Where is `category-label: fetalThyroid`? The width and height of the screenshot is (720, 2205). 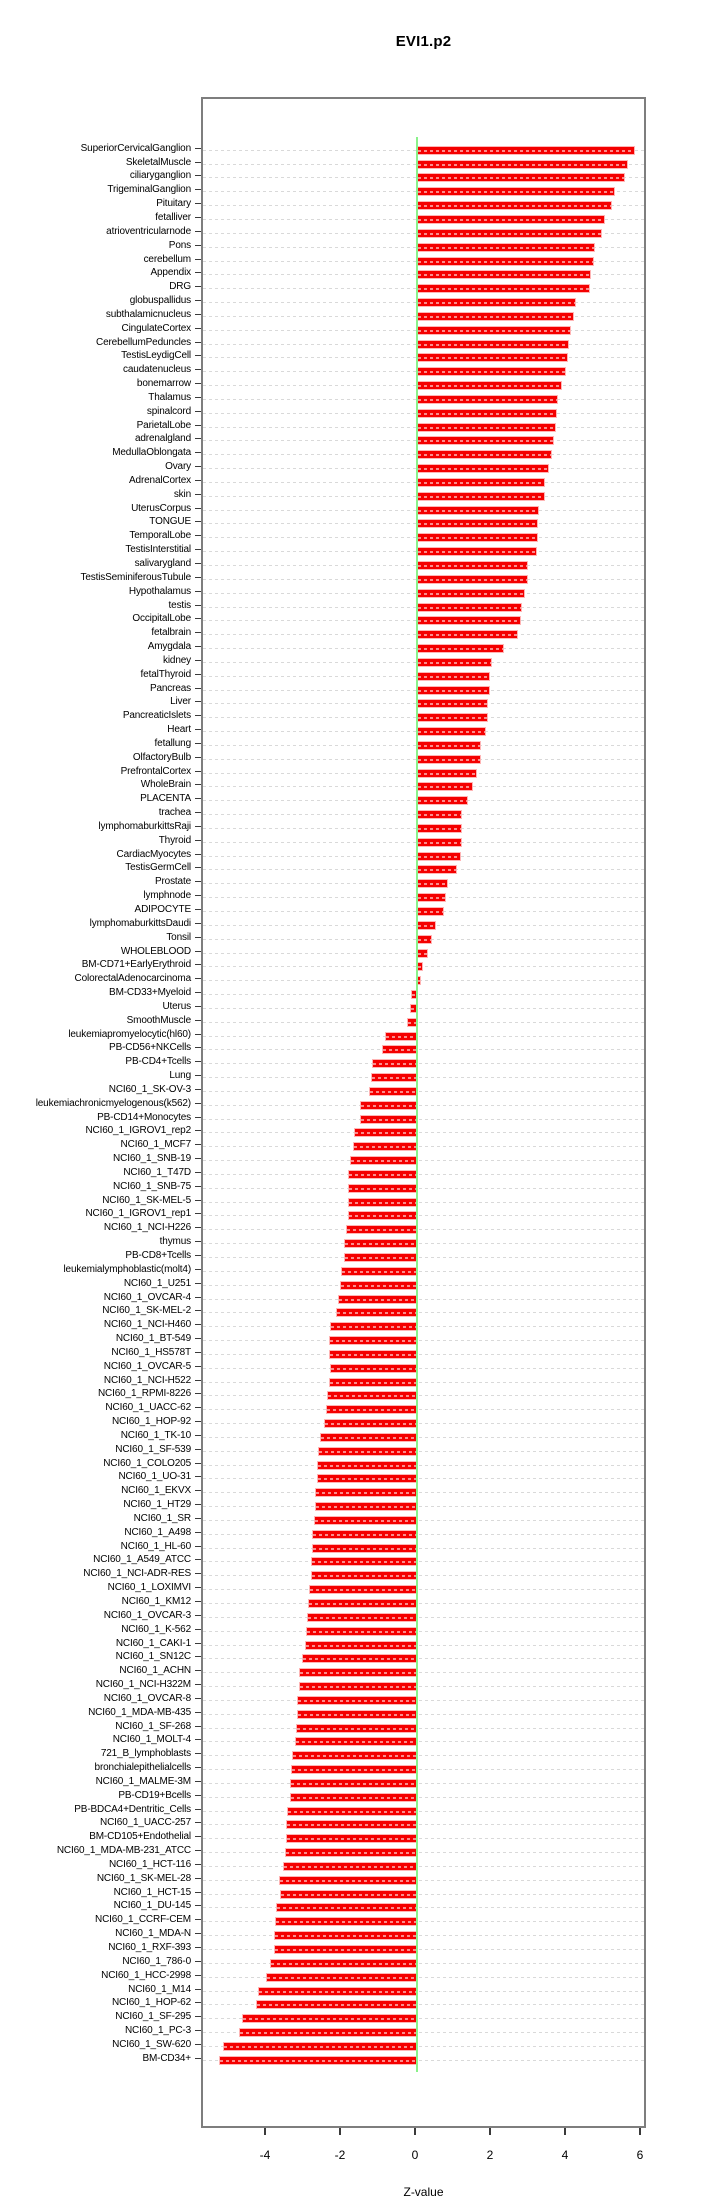
category-label: fetalThyroid is located at coordinates (166, 674).